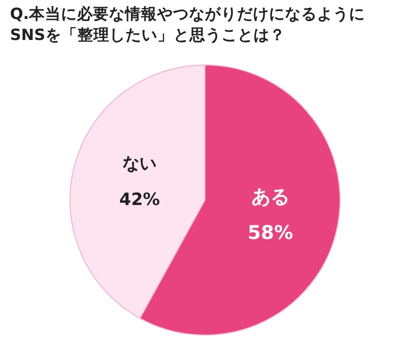  Describe the element at coordinates (271, 233) in the screenshot. I see `data-label: 58%` at that location.